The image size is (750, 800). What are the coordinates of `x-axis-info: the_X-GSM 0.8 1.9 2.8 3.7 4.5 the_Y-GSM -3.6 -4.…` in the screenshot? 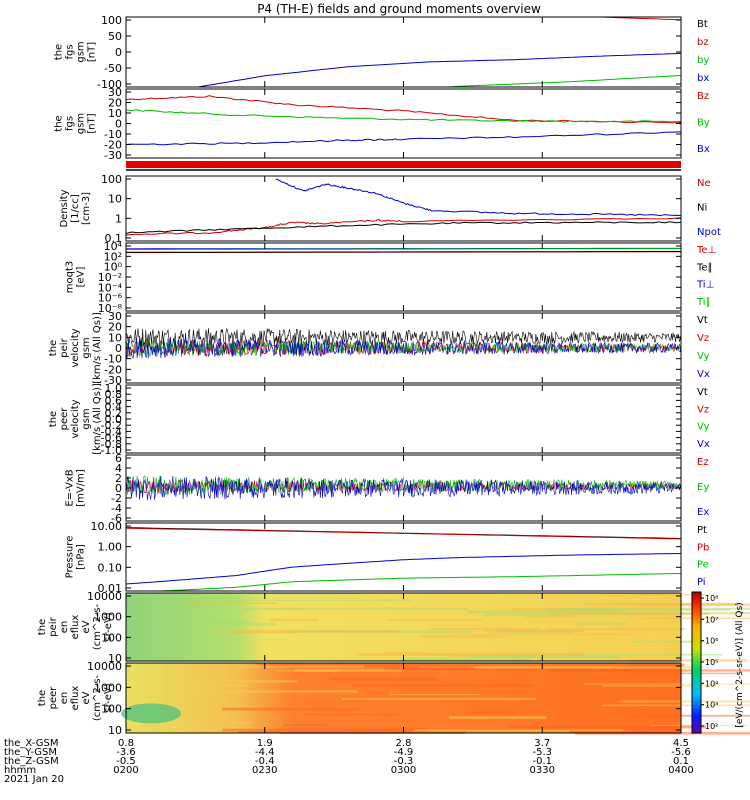 It's located at (349, 761).